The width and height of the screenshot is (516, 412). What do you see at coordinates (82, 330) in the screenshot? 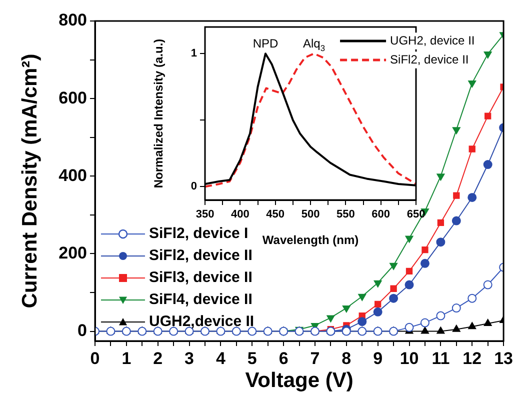
I see `y-tick-label: 0` at bounding box center [82, 330].